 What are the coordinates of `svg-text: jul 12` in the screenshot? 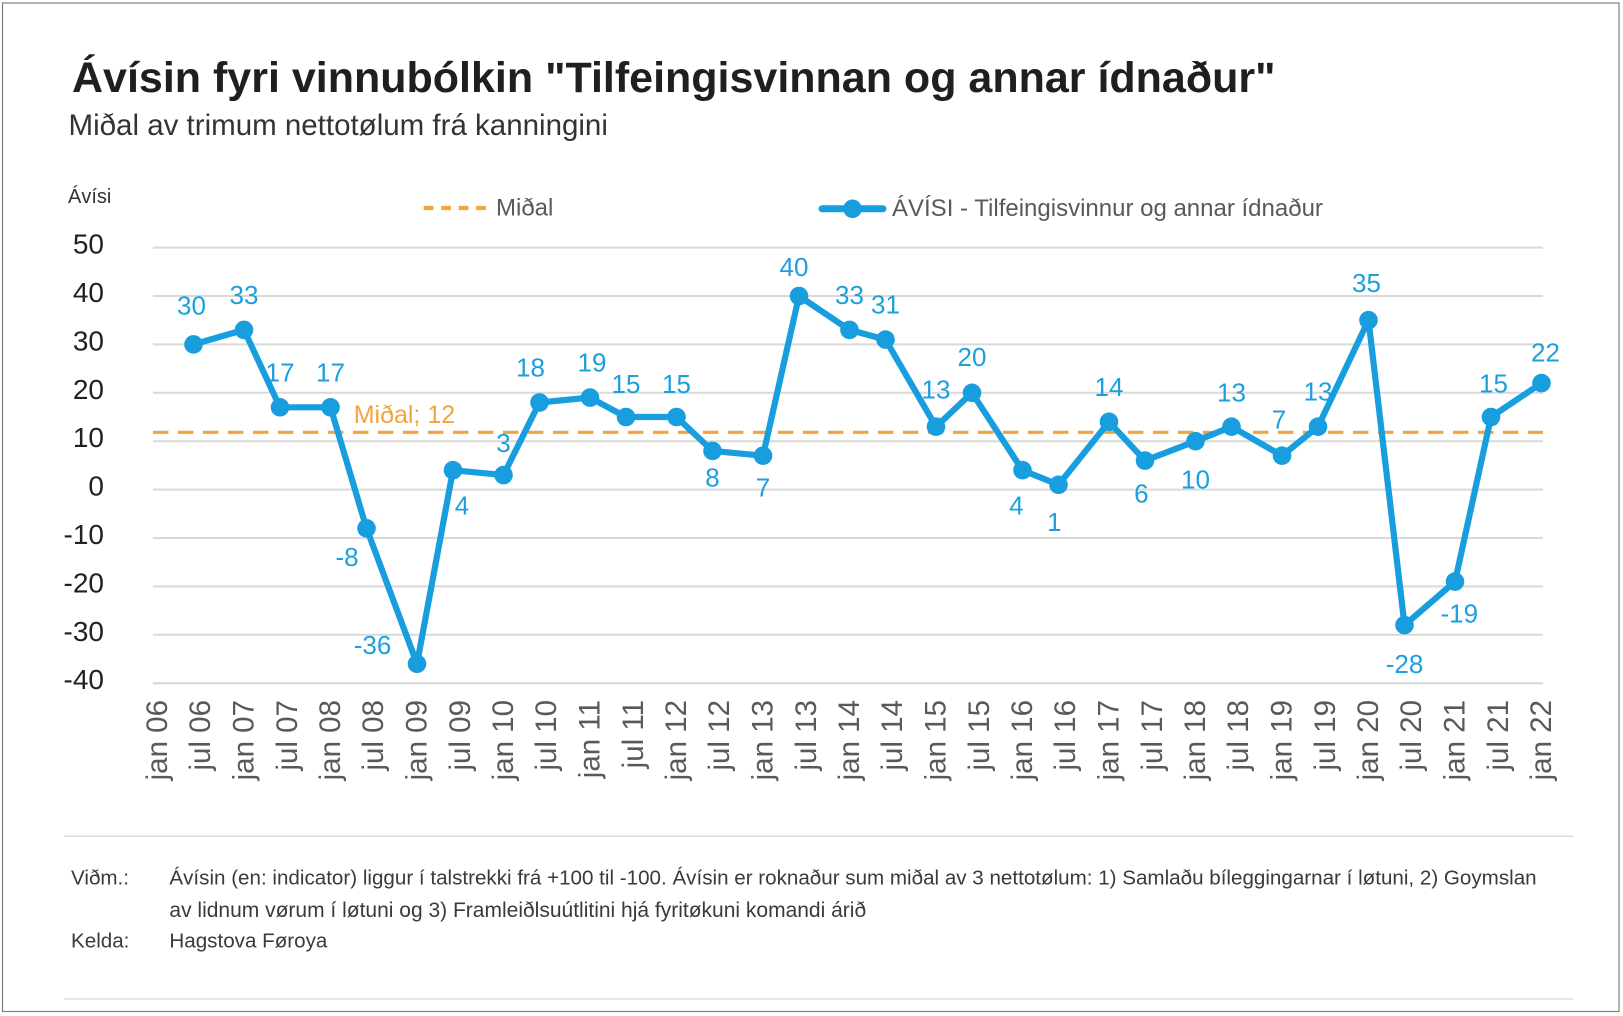 It's located at (719, 736).